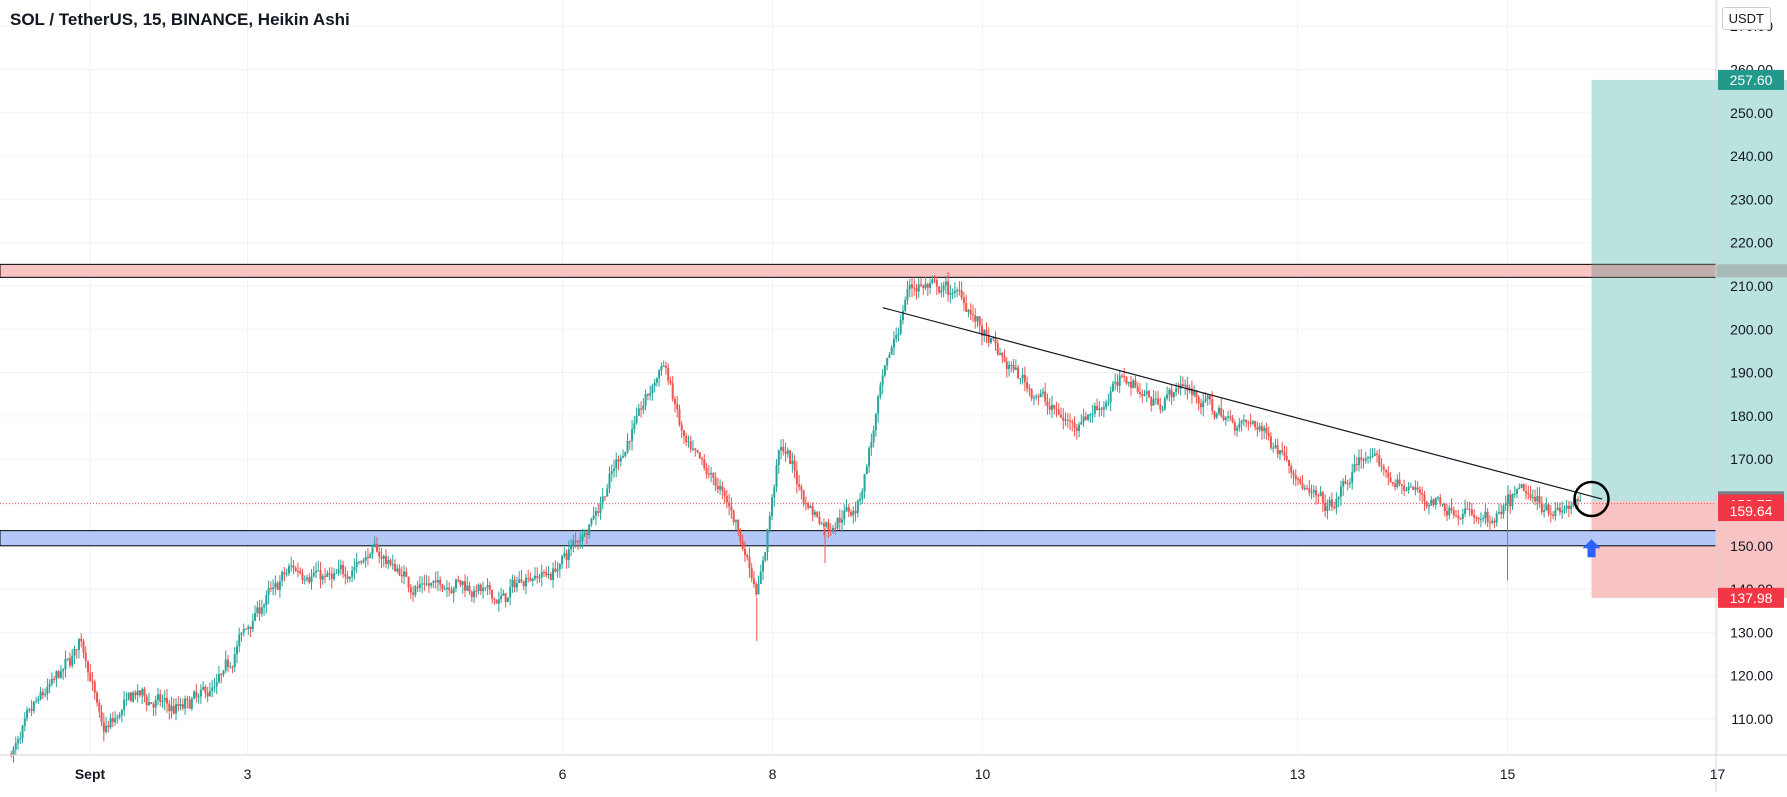 The image size is (1787, 797). What do you see at coordinates (1242, 403) in the screenshot?
I see `trendline` at bounding box center [1242, 403].